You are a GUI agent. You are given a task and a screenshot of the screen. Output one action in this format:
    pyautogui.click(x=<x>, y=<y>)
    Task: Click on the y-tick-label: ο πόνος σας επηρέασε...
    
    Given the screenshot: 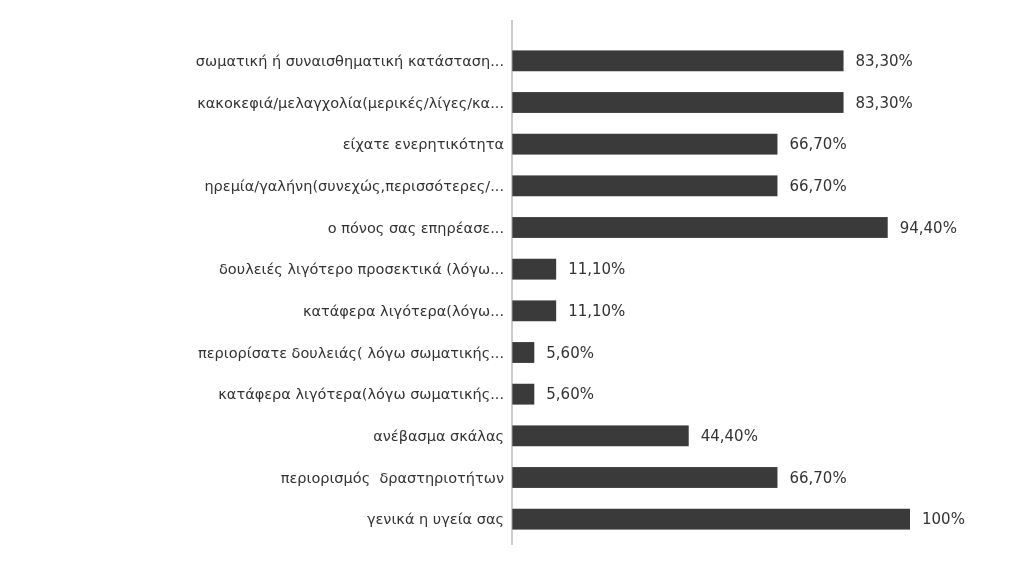 What is the action you would take?
    pyautogui.click(x=415, y=227)
    